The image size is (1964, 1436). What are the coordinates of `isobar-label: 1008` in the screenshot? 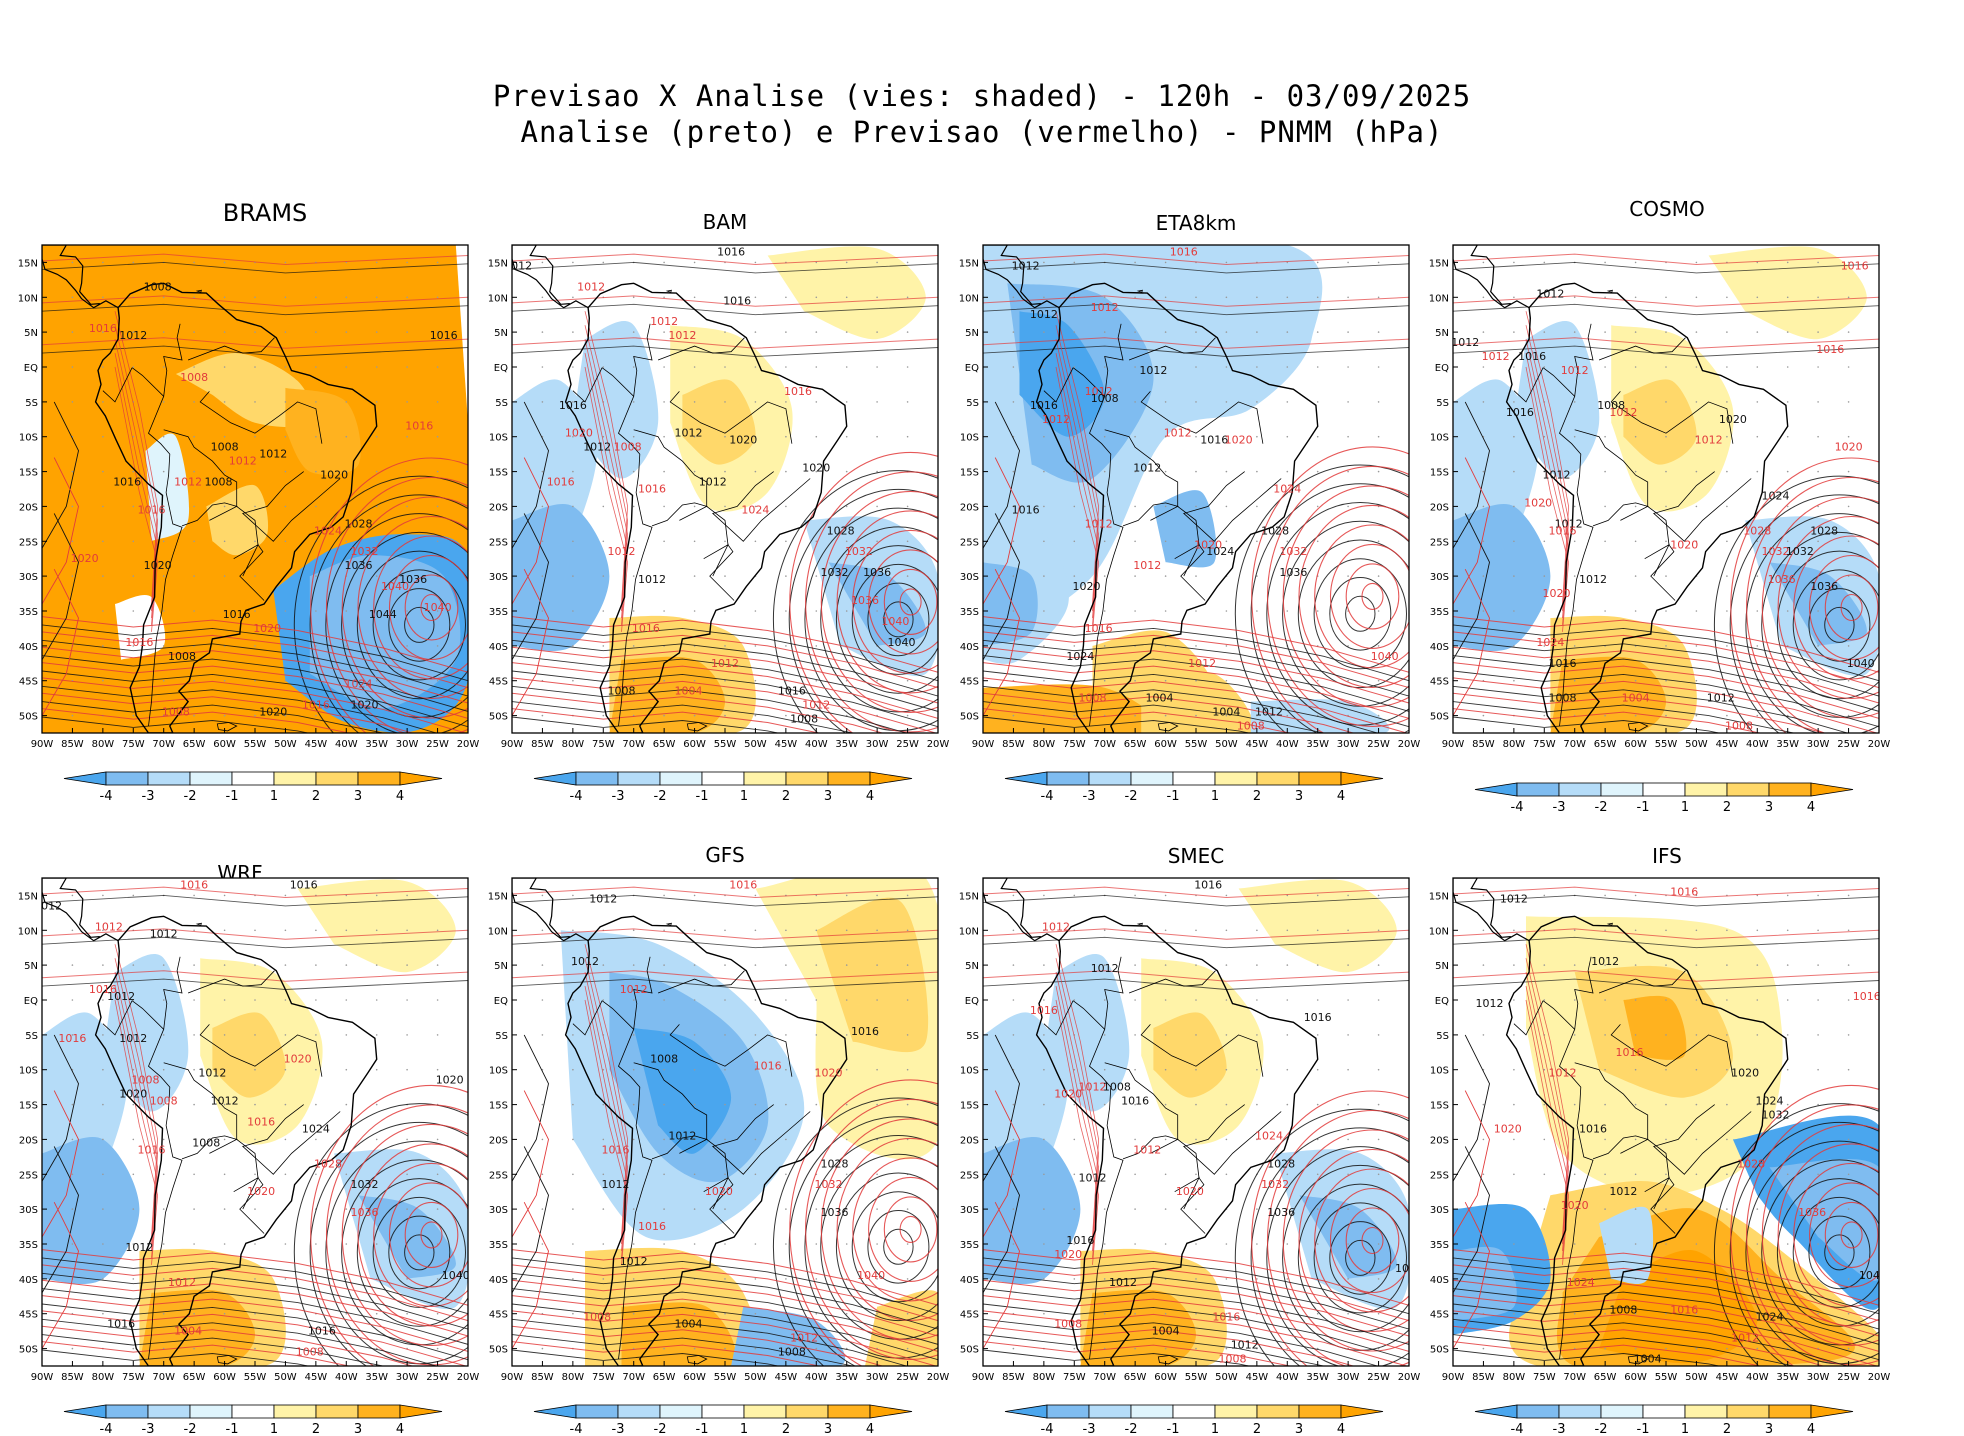 It's located at (1233, 1359).